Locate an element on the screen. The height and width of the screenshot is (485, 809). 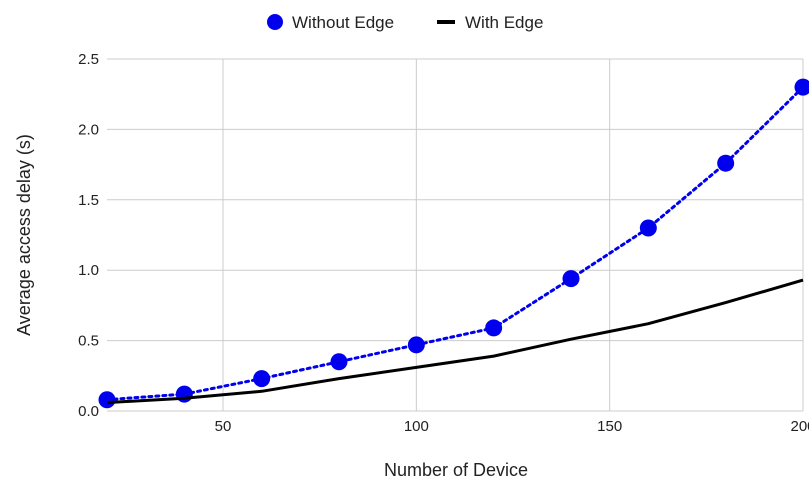
x-tick-label: 150 is located at coordinates (609, 426).